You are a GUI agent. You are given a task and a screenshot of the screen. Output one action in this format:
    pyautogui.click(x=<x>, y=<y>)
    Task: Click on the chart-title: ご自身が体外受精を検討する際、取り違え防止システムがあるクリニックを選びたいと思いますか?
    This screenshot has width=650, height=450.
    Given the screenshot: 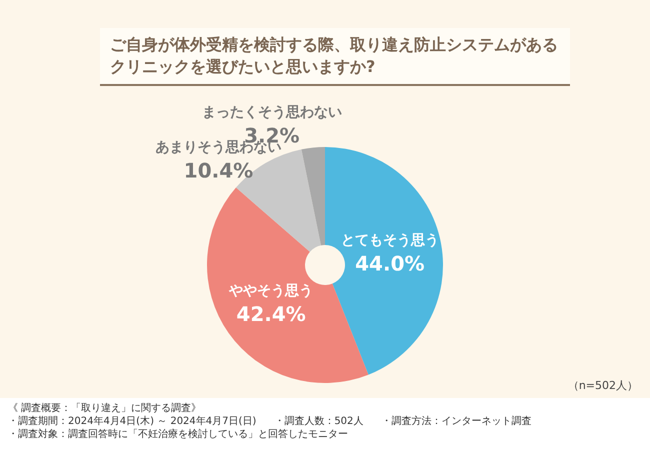 What is the action you would take?
    pyautogui.click(x=335, y=57)
    